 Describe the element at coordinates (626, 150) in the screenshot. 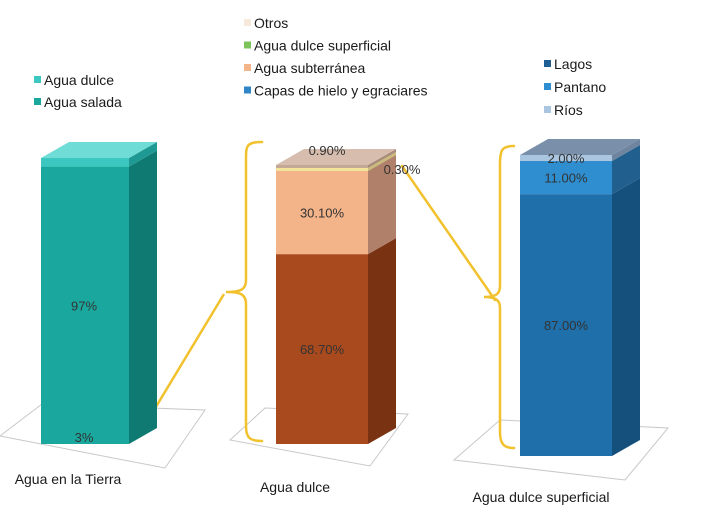

I see `bar-side-rios` at that location.